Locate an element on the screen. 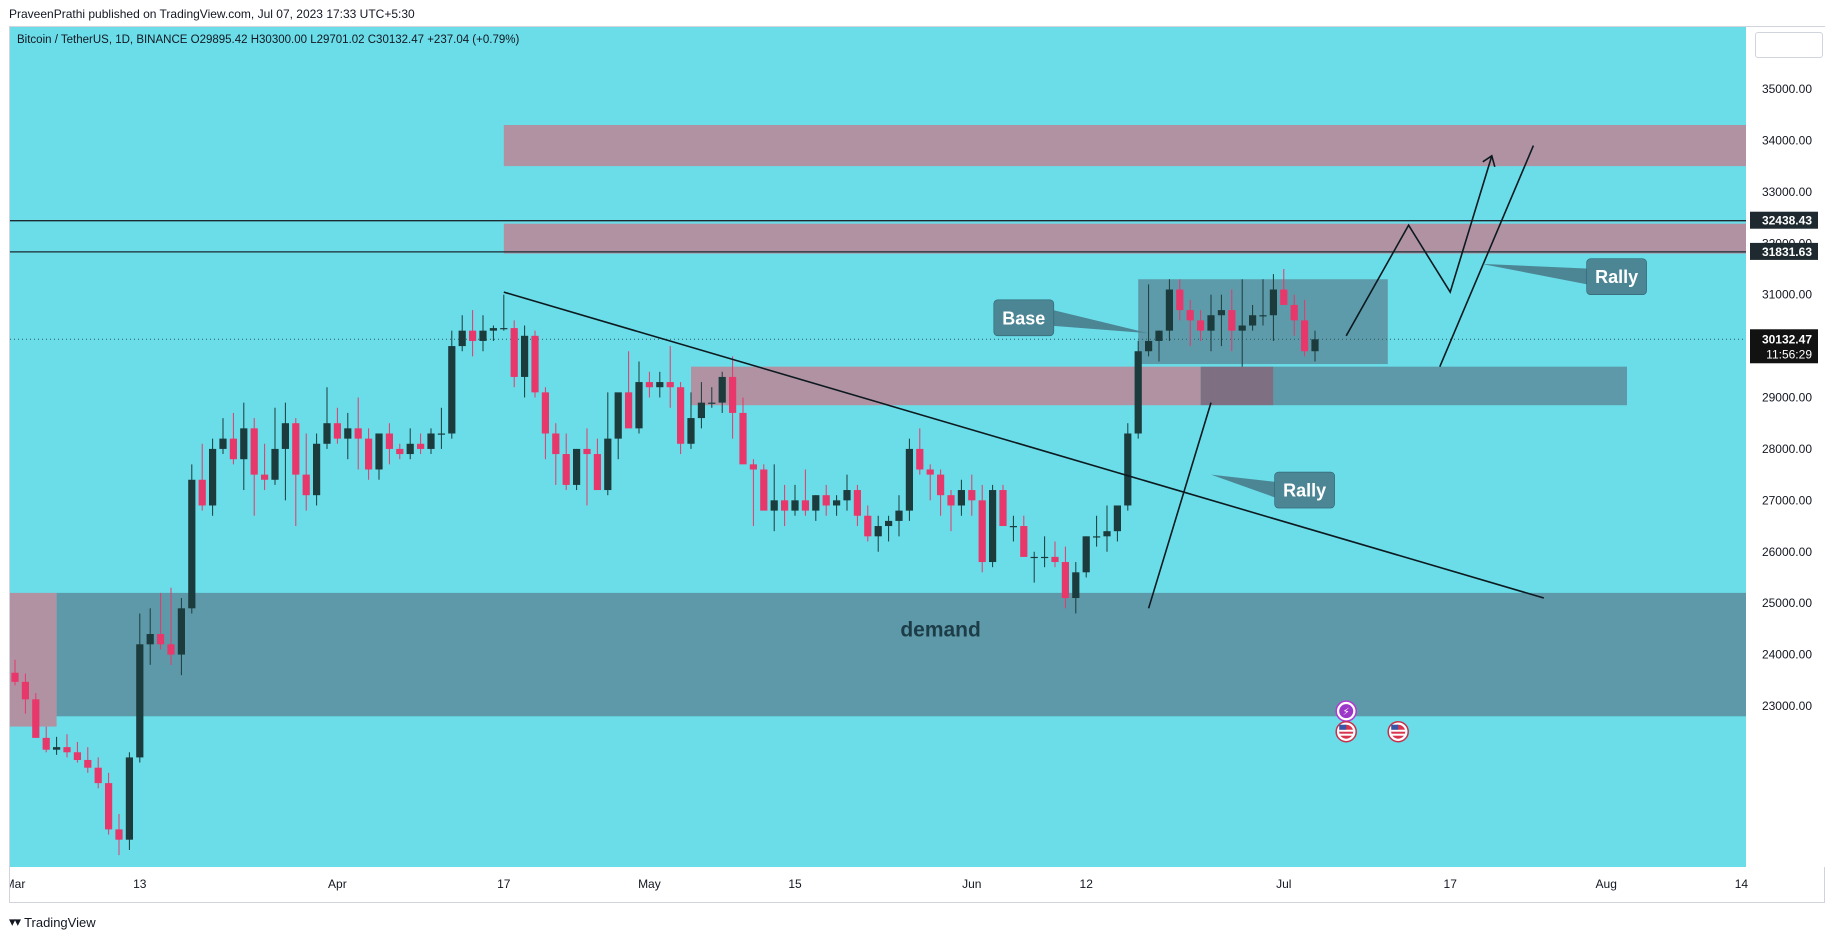 The width and height of the screenshot is (1835, 939). projection-path is located at coordinates (1419, 246).